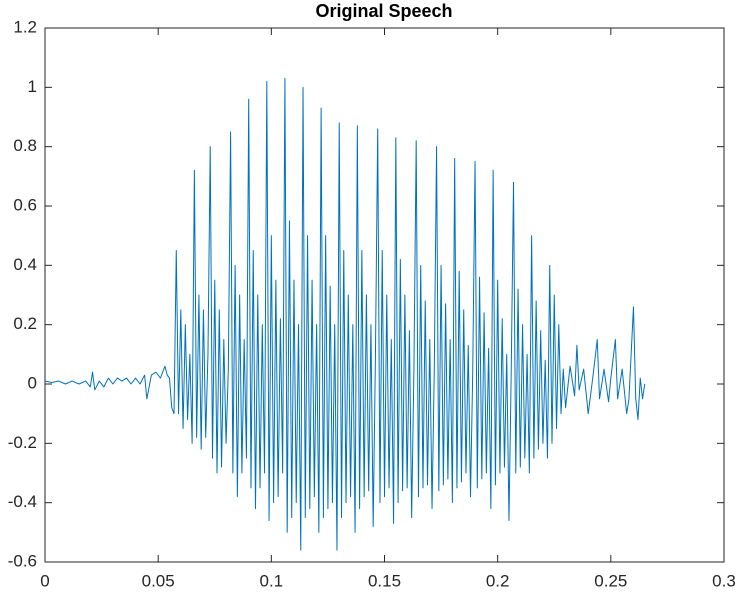  I want to click on x-tick-label: 0.25, so click(610, 580).